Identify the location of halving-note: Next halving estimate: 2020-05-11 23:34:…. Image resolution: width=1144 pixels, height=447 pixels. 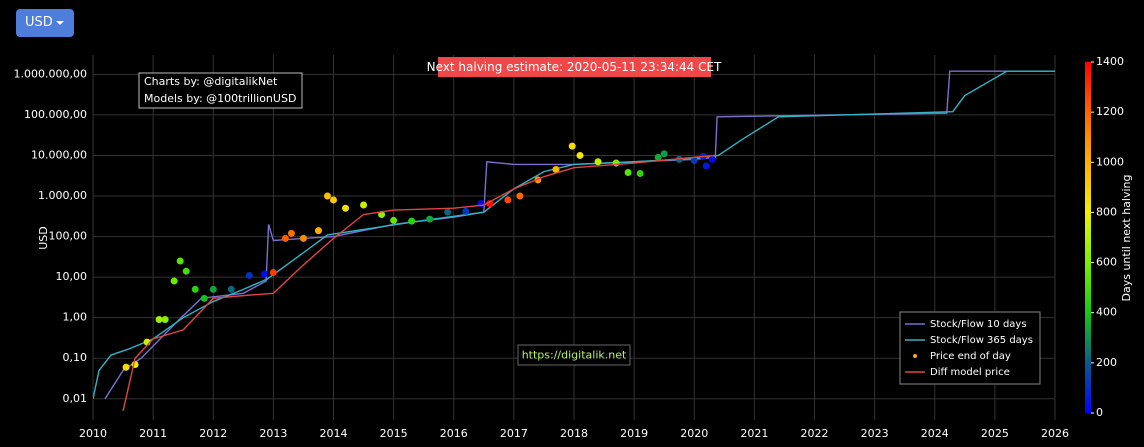
(574, 67).